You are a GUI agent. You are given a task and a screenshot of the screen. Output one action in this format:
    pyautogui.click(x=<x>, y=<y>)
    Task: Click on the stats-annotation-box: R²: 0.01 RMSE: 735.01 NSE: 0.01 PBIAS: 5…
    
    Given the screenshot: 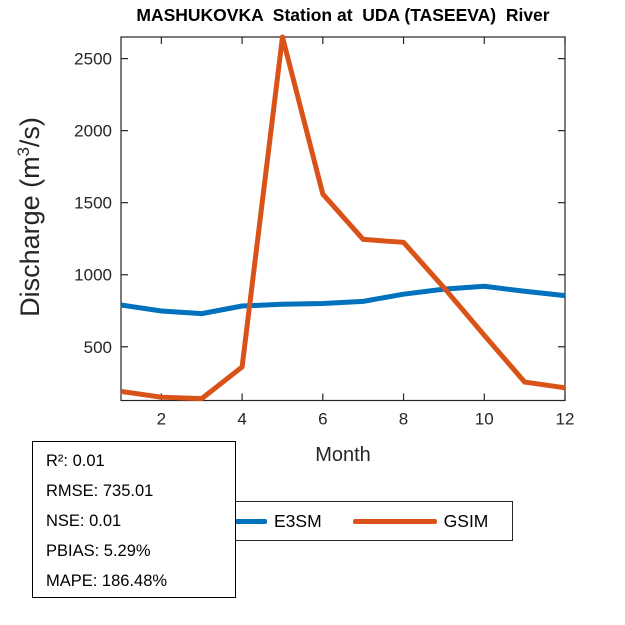 What is the action you would take?
    pyautogui.click(x=134, y=519)
    